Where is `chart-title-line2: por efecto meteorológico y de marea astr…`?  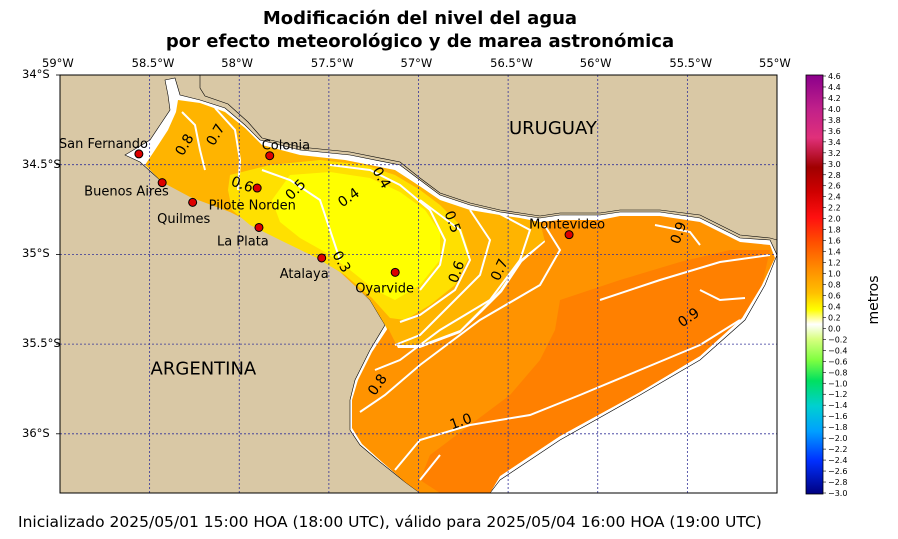 chart-title-line2: por efecto meteorológico y de marea astr… is located at coordinates (420, 41).